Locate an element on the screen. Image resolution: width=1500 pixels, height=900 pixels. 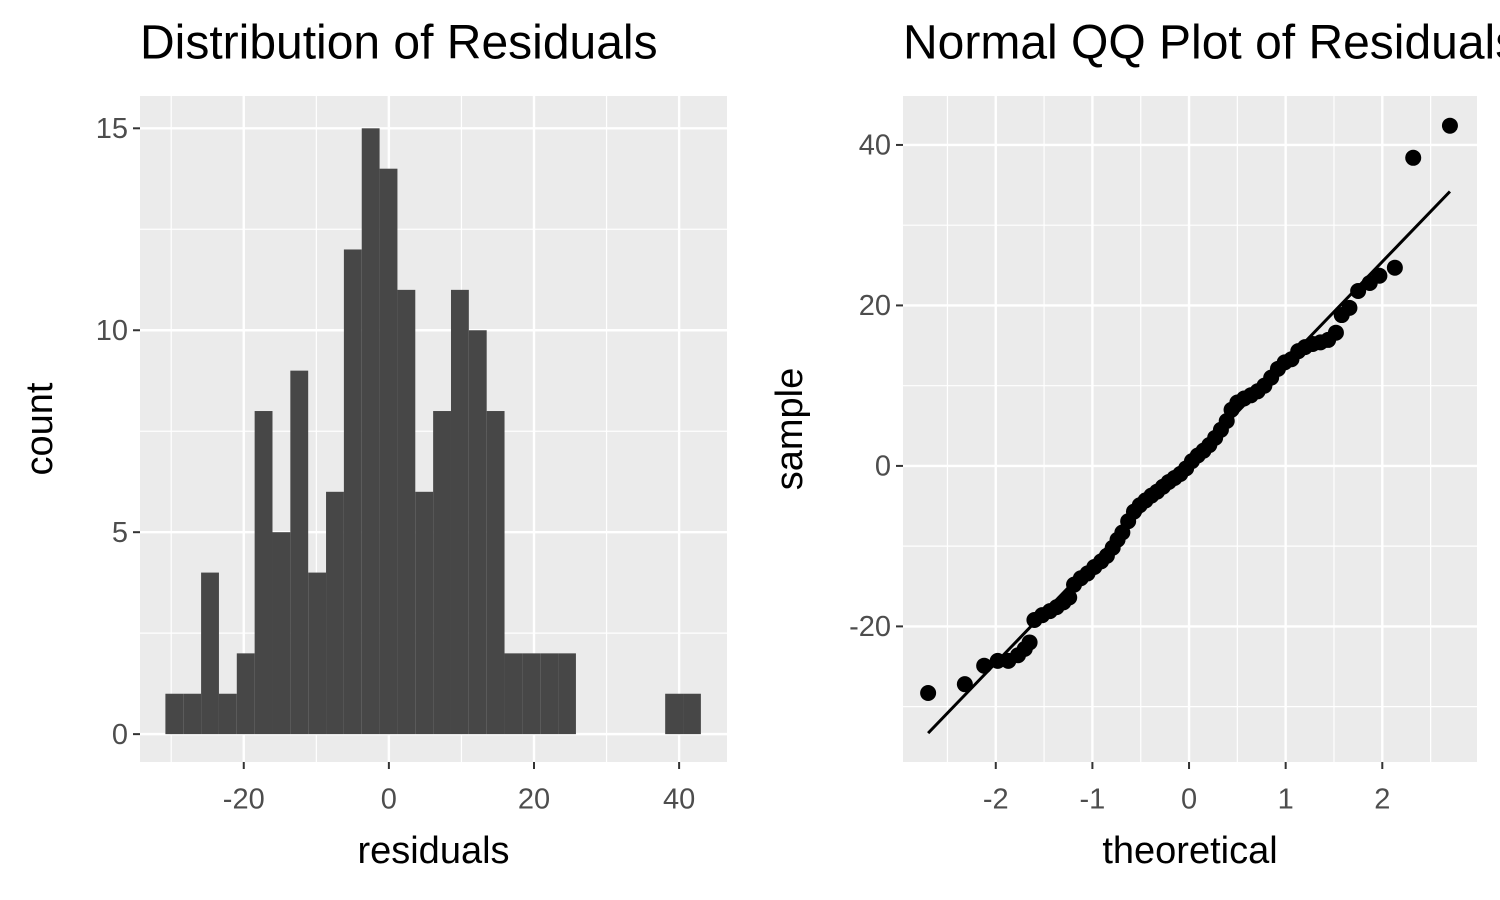
y-tick-label: 5 is located at coordinates (120, 533).